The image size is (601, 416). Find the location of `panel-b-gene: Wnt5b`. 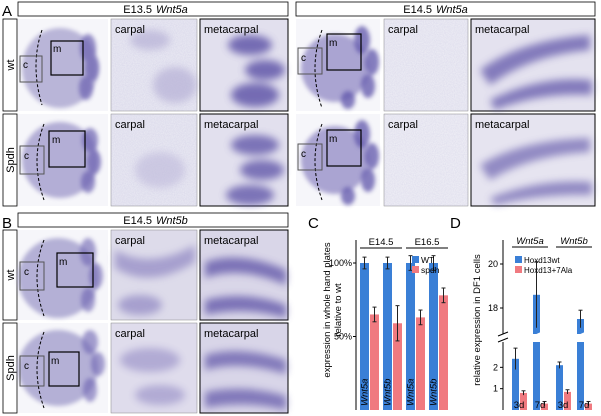

panel-b-gene: Wnt5b is located at coordinates (172, 221).